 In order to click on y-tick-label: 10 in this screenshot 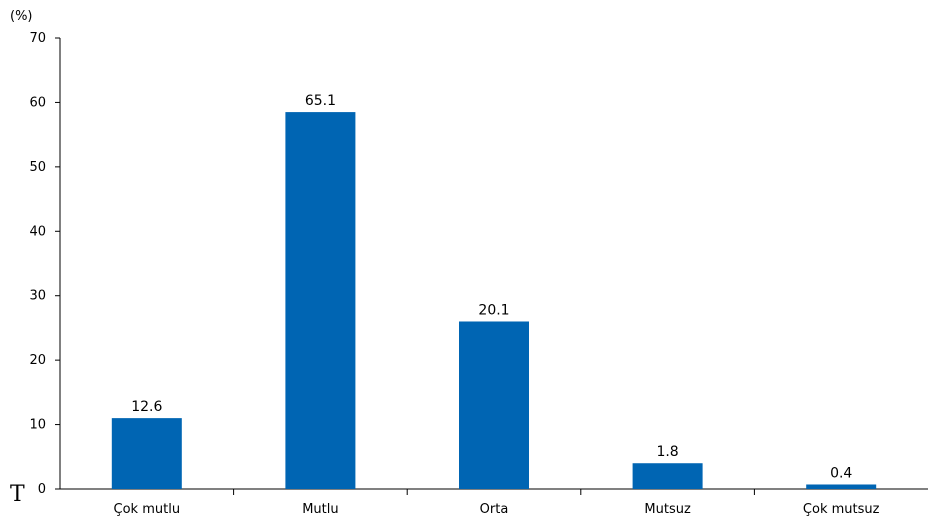, I will do `click(37, 425)`.